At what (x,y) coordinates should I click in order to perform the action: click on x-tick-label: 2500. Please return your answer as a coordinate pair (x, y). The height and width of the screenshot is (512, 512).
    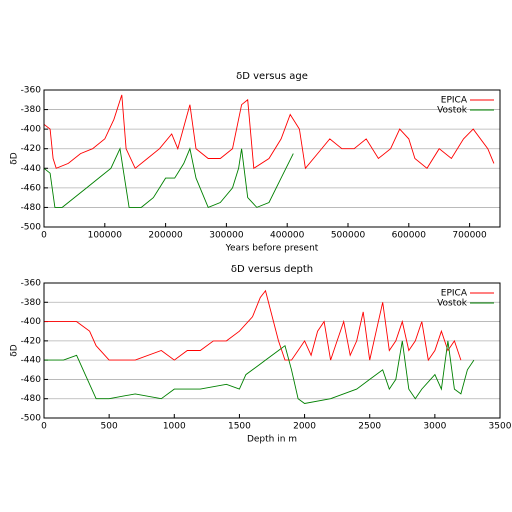
    Looking at the image, I should click on (369, 427).